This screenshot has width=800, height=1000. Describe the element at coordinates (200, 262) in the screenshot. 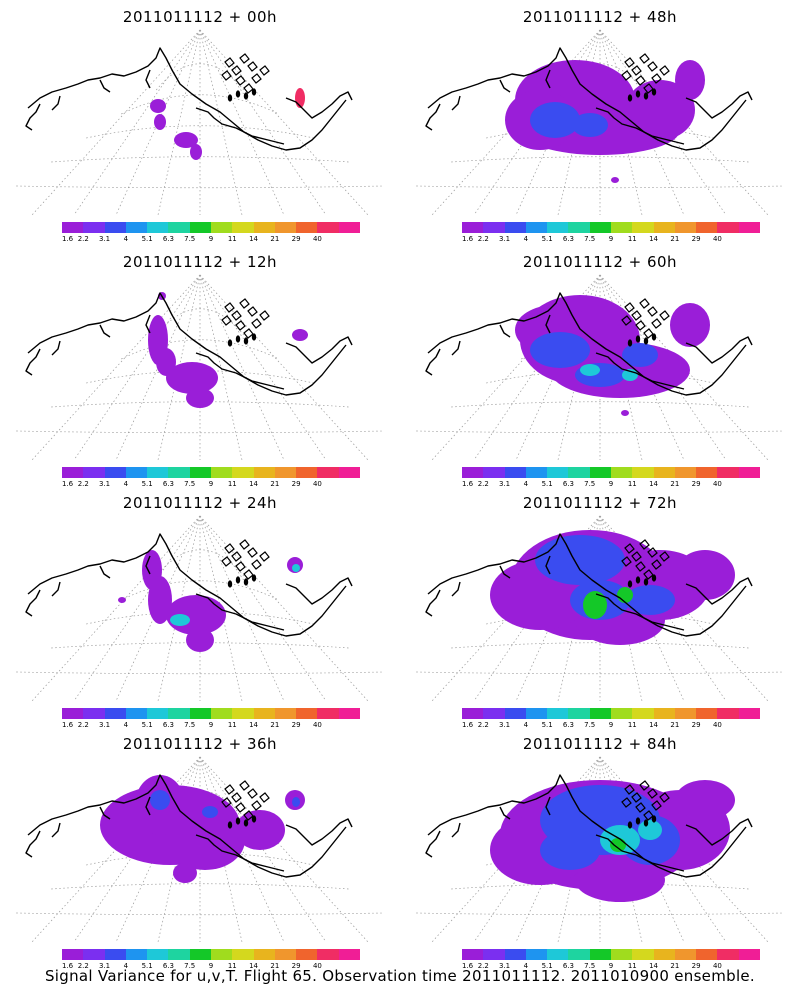

I see `panel-title: 2011011112 + 12h` at that location.